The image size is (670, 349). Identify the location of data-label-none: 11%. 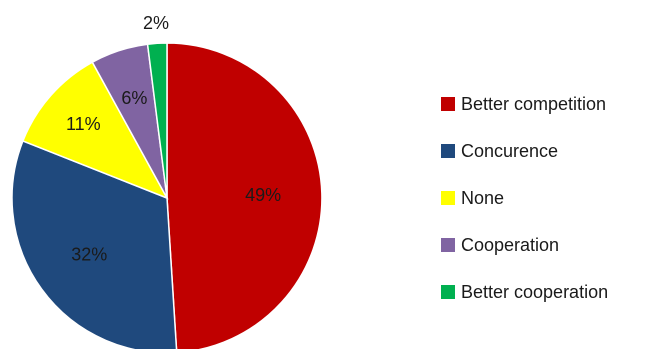
(83, 124).